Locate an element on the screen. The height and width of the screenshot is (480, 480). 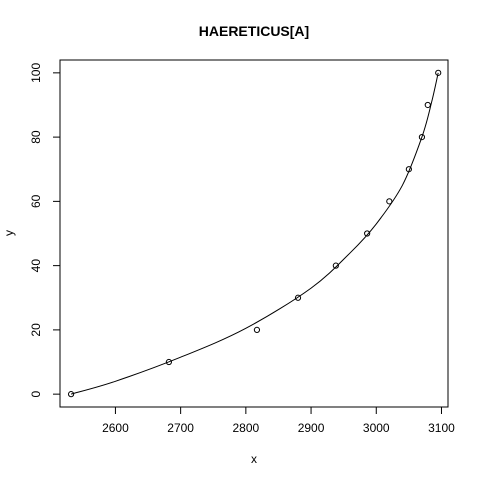
y-tick-label: 40 is located at coordinates (36, 266).